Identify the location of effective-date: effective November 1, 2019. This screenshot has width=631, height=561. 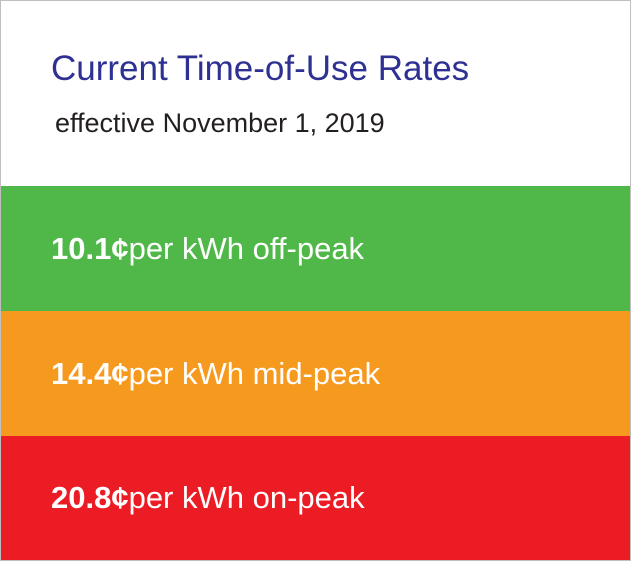
(220, 123).